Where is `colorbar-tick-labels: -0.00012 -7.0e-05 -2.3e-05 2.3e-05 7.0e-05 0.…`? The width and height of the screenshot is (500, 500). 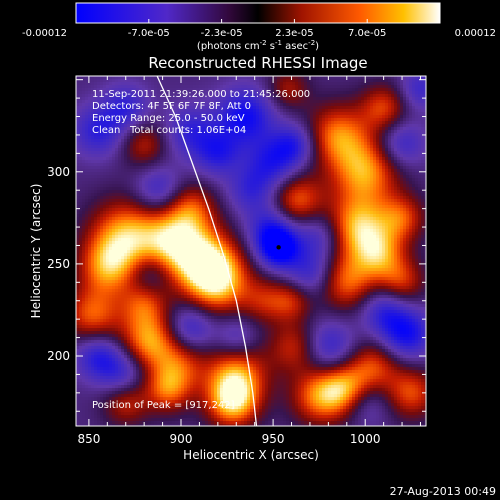 colorbar-tick-labels: -0.00012 -7.0e-05 -2.3e-05 2.3e-05 7.0e-05 0.… is located at coordinates (259, 33).